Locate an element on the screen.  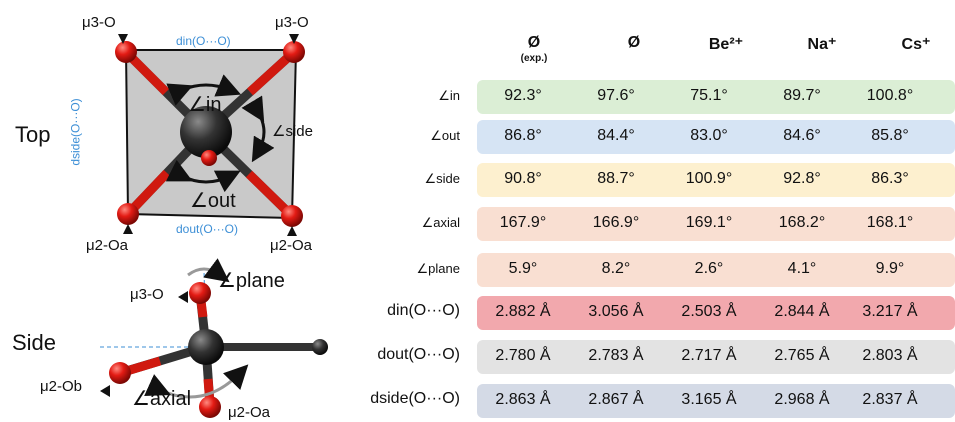
row-label: din(O···O) is located at coordinates (423, 310).